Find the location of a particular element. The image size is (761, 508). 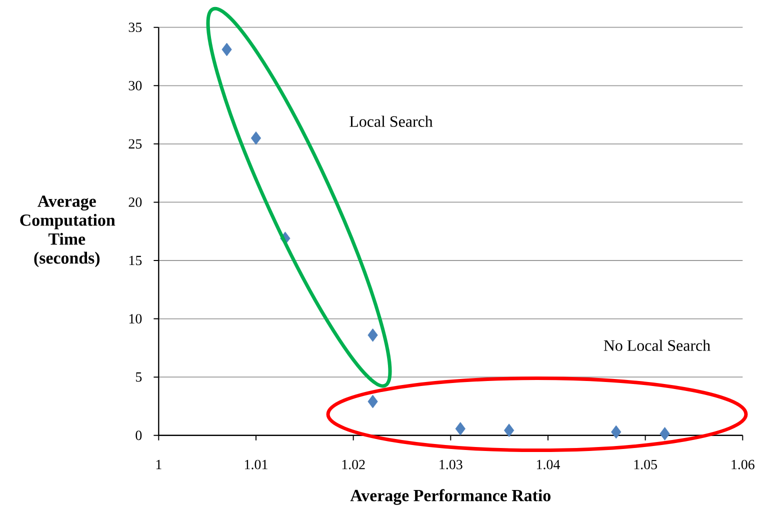

y-tick-label: 35 is located at coordinates (135, 27).